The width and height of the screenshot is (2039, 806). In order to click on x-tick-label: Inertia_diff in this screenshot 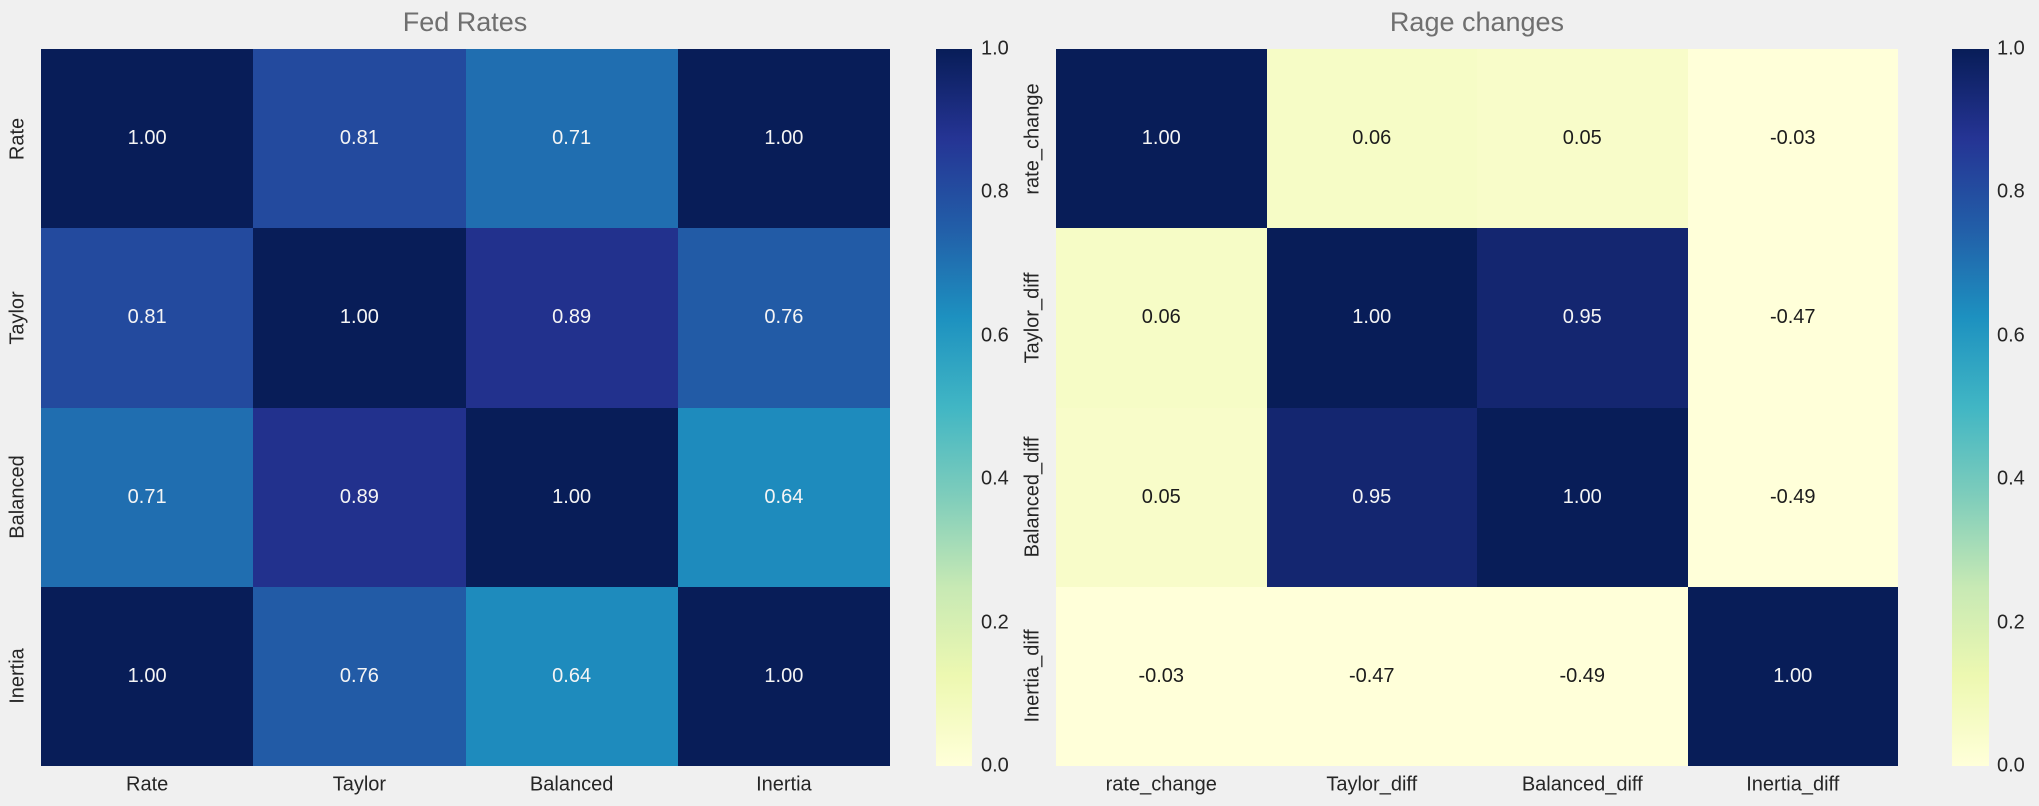, I will do `click(1793, 784)`.